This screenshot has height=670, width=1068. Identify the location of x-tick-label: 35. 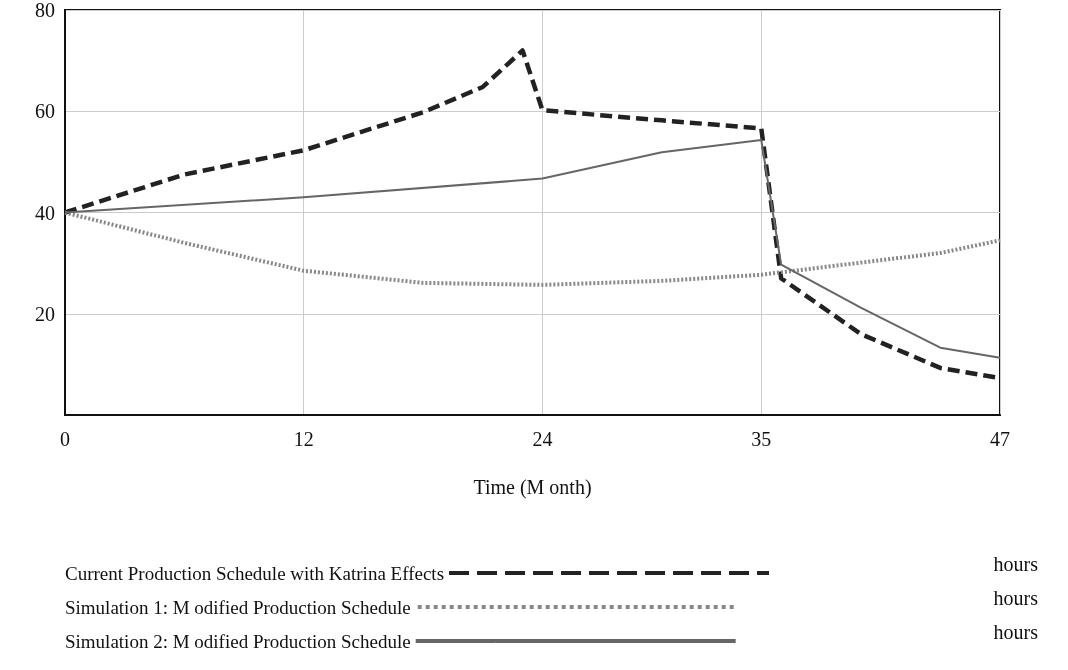
(761, 439).